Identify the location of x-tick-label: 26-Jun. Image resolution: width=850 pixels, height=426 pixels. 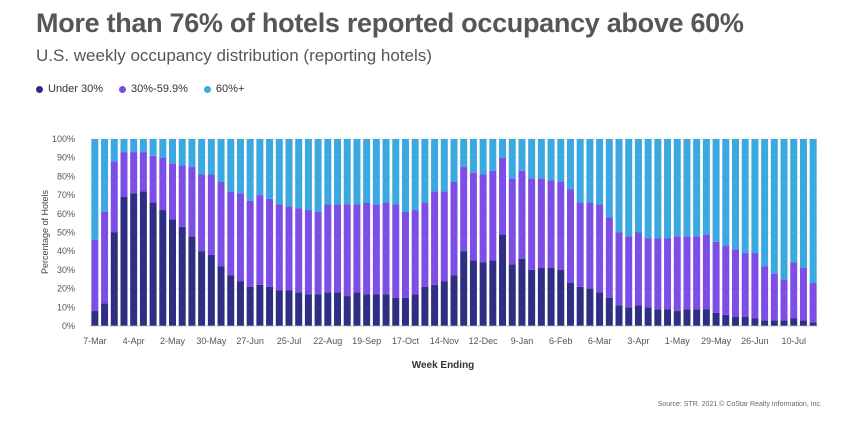
(755, 341).